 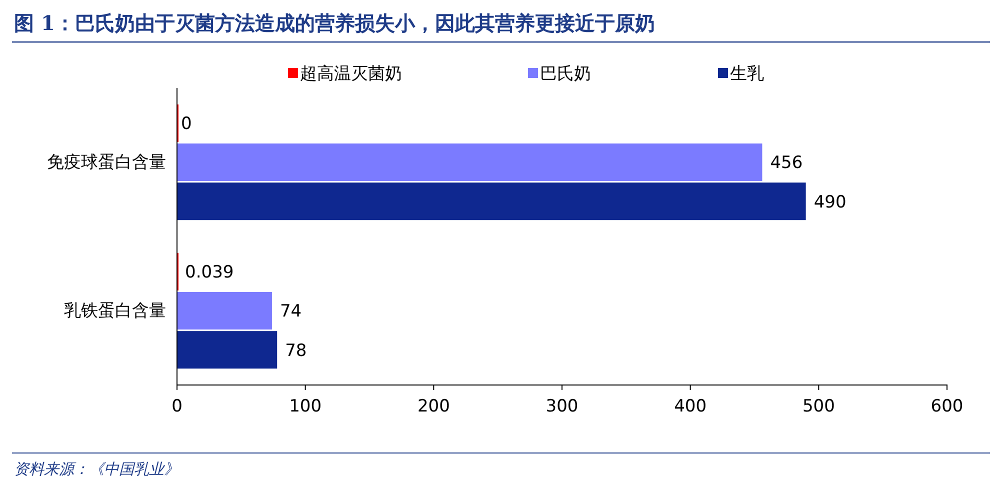 I want to click on x-tick-label: 600, so click(x=947, y=406).